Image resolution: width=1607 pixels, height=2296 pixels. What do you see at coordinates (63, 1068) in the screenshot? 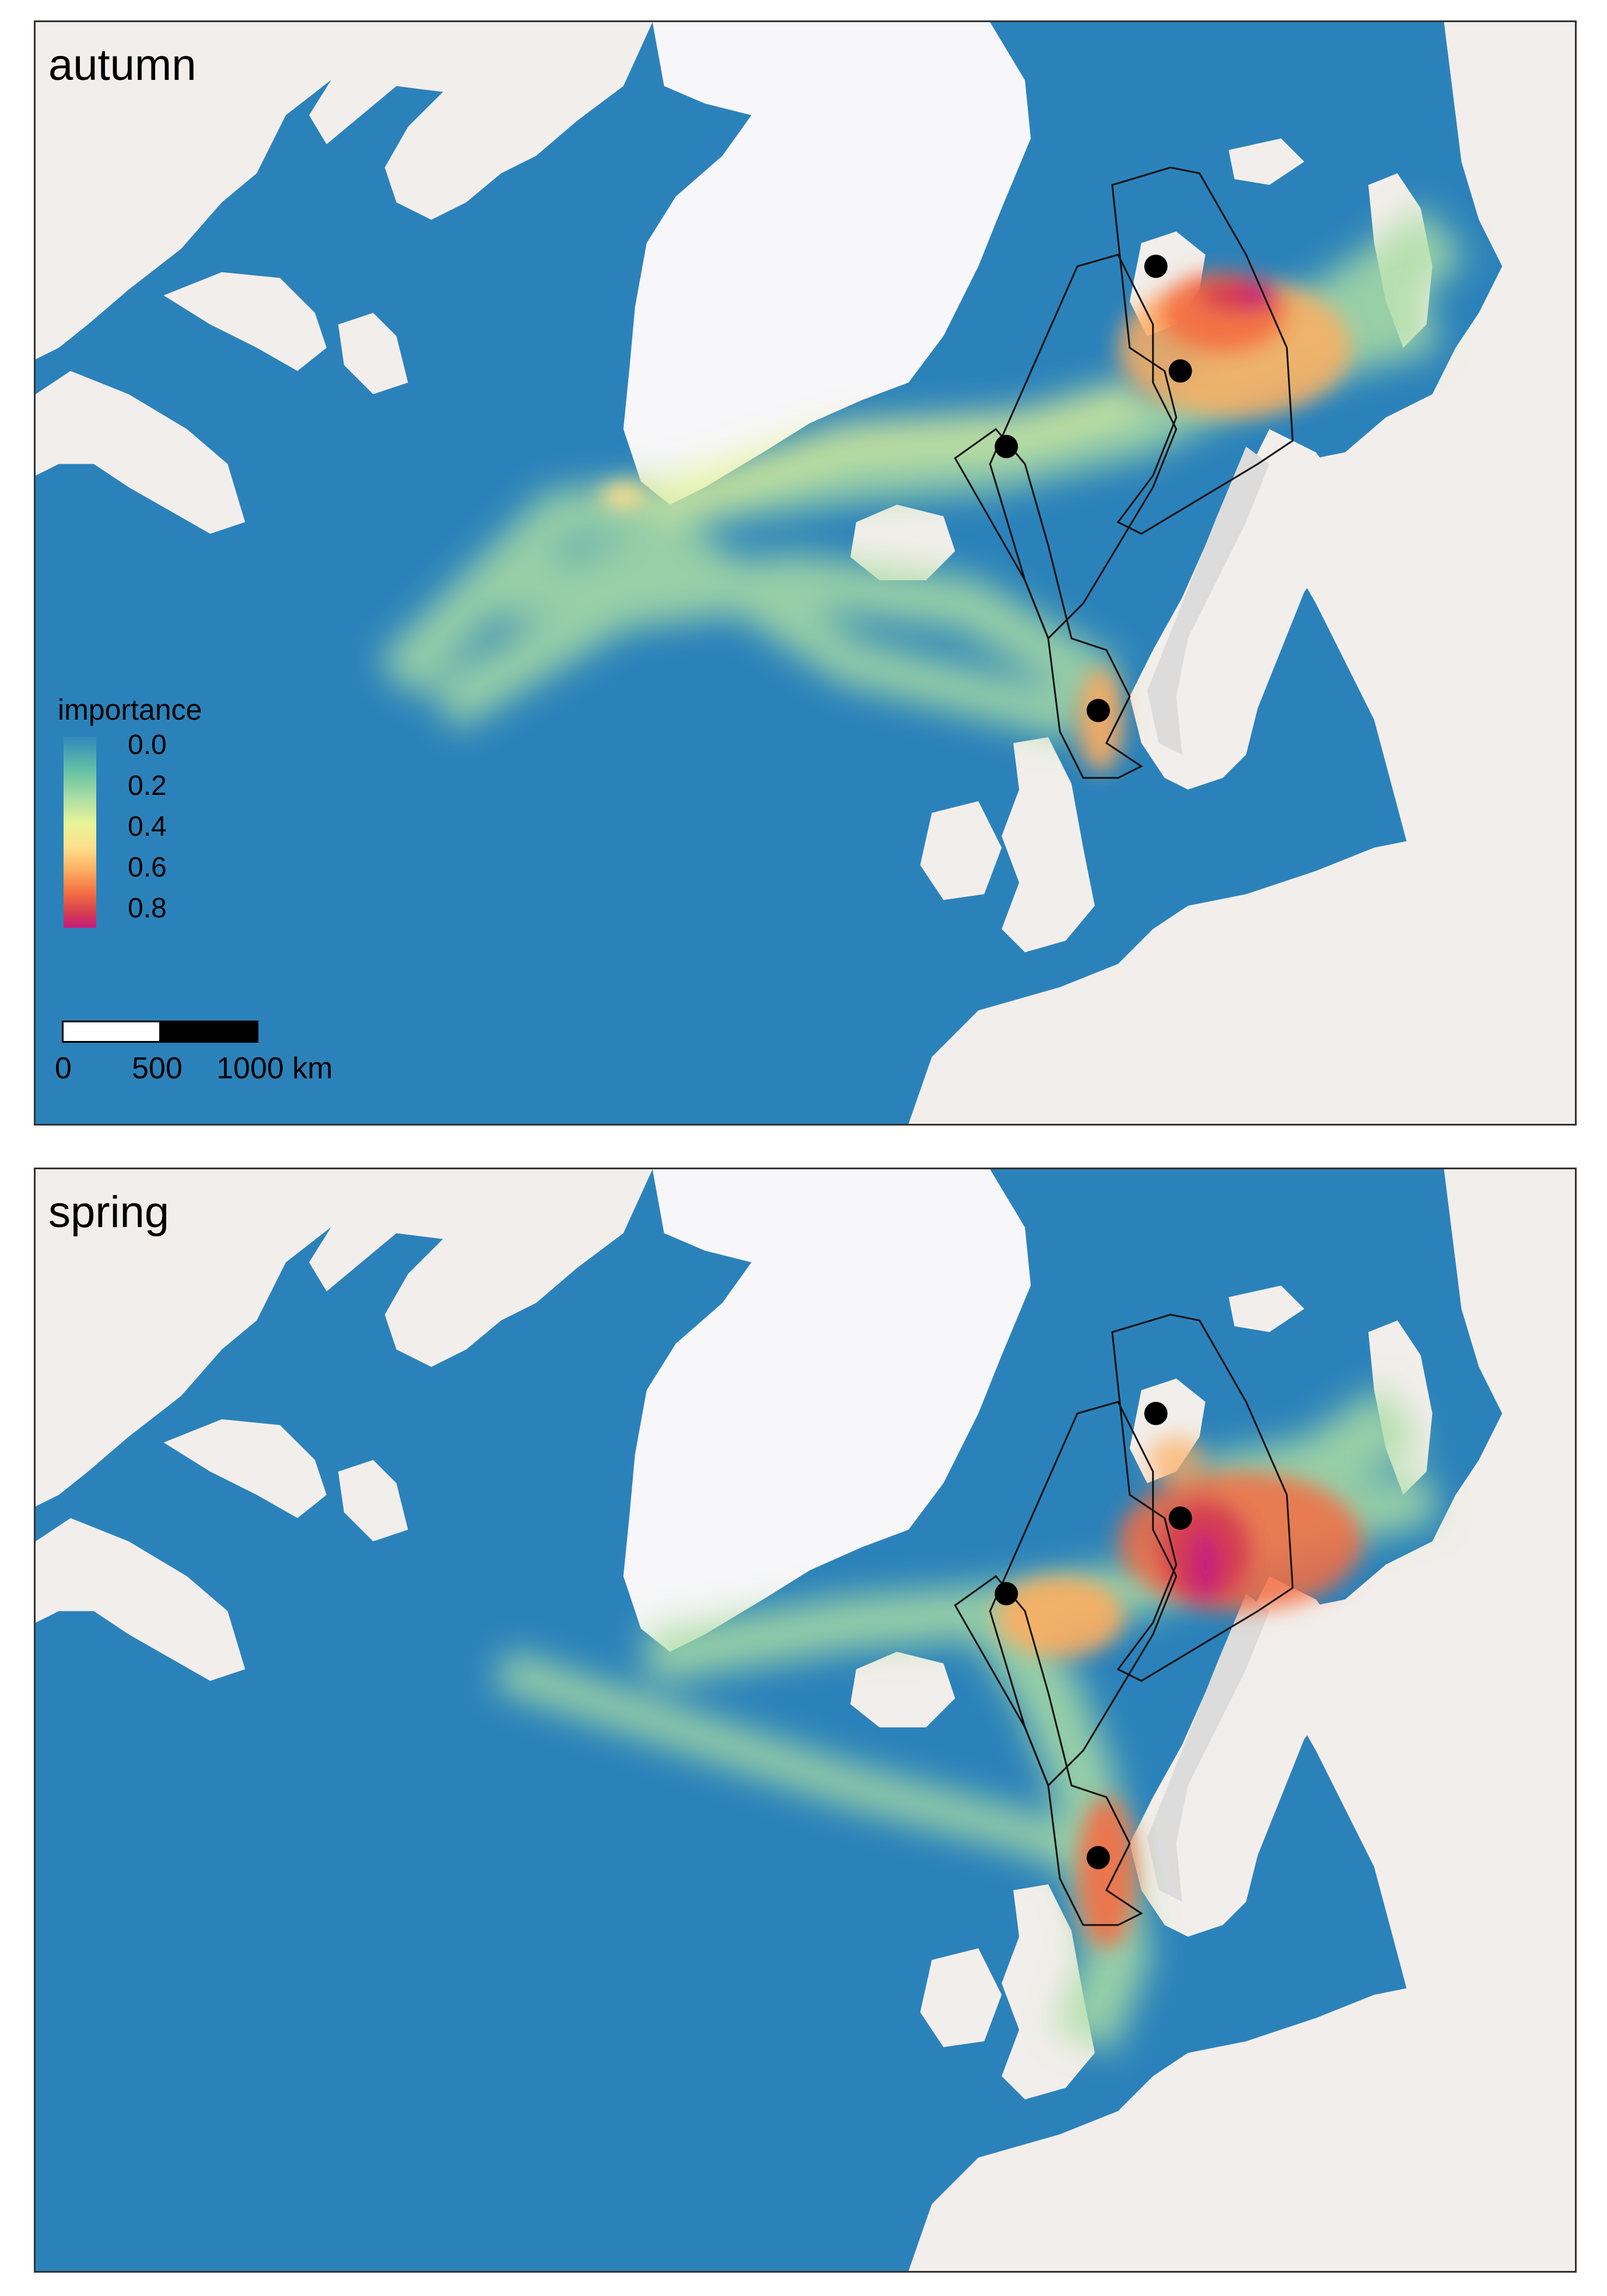
I see `scale-label: 0` at bounding box center [63, 1068].